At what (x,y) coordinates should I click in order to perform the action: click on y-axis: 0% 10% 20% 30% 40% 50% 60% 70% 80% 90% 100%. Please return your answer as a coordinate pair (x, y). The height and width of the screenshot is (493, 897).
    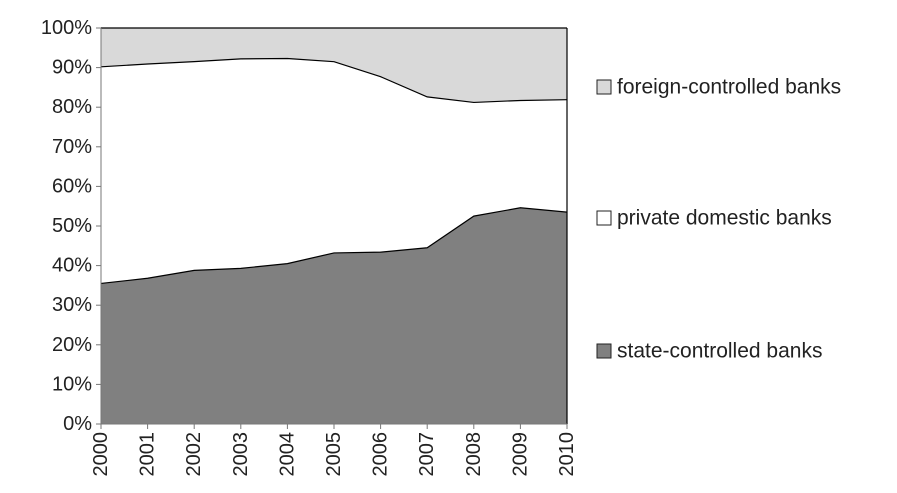
    Looking at the image, I should click on (71, 226).